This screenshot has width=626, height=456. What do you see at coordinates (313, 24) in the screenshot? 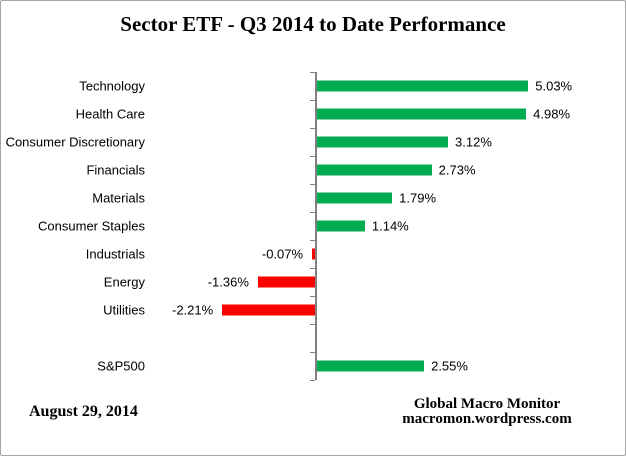
I see `chart-title: Sector ETF - Q3 2014 to Date Performance` at bounding box center [313, 24].